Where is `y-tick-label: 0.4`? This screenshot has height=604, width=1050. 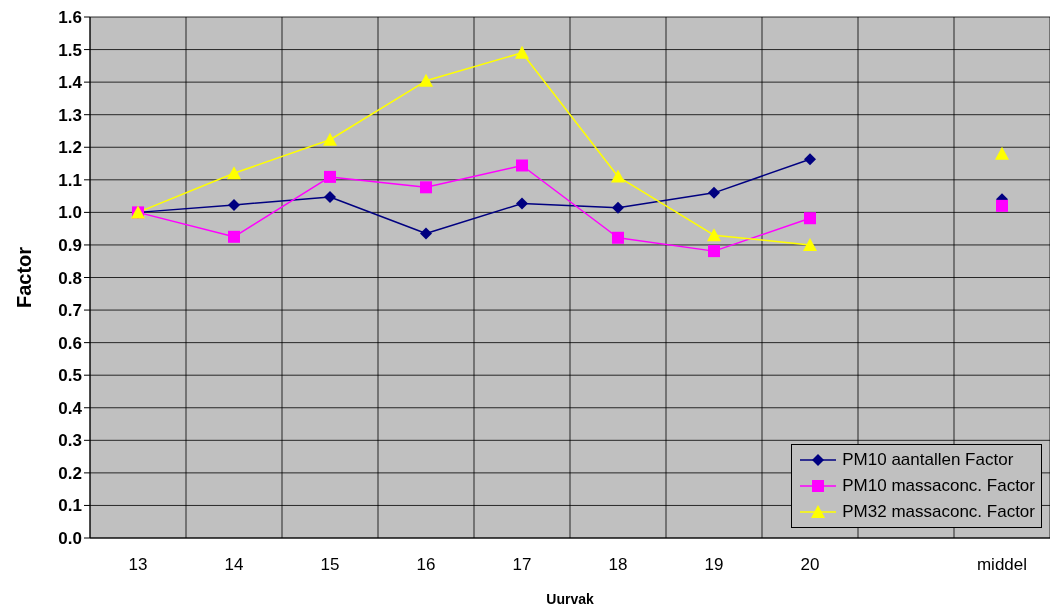
y-tick-label: 0.4 is located at coordinates (70, 408).